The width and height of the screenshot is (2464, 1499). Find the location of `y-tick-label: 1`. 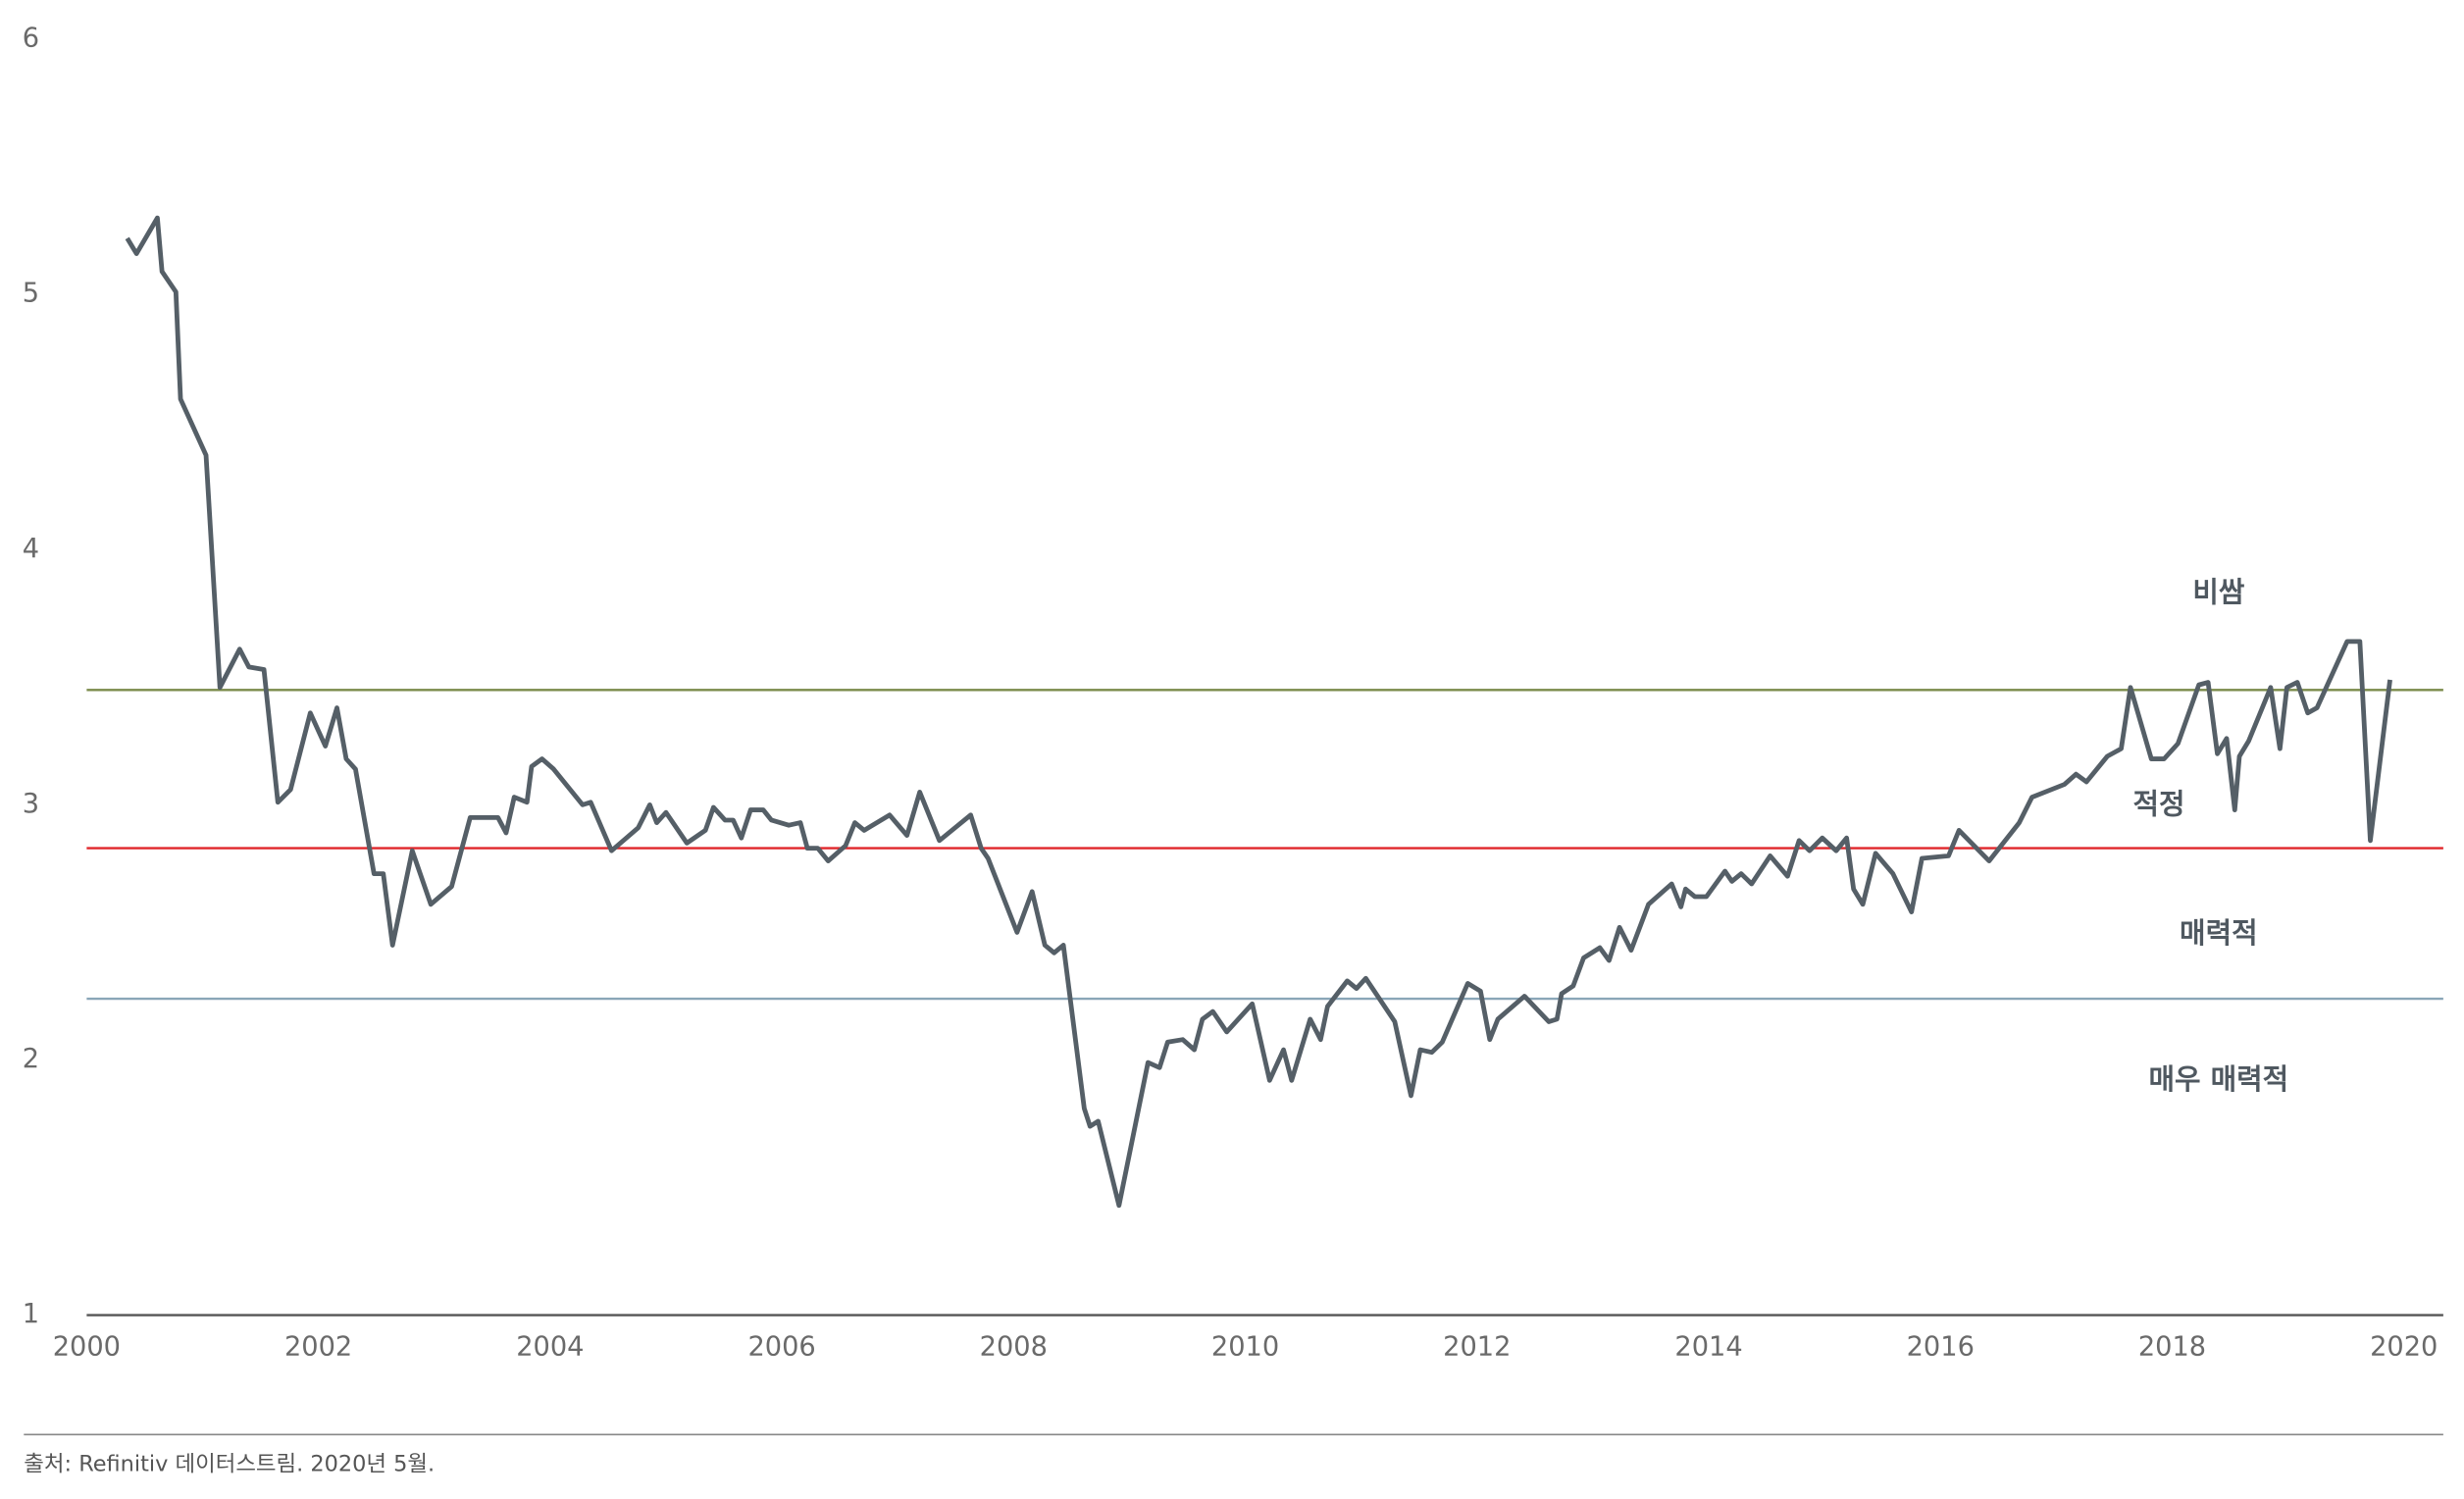

y-tick-label: 1 is located at coordinates (31, 1314).